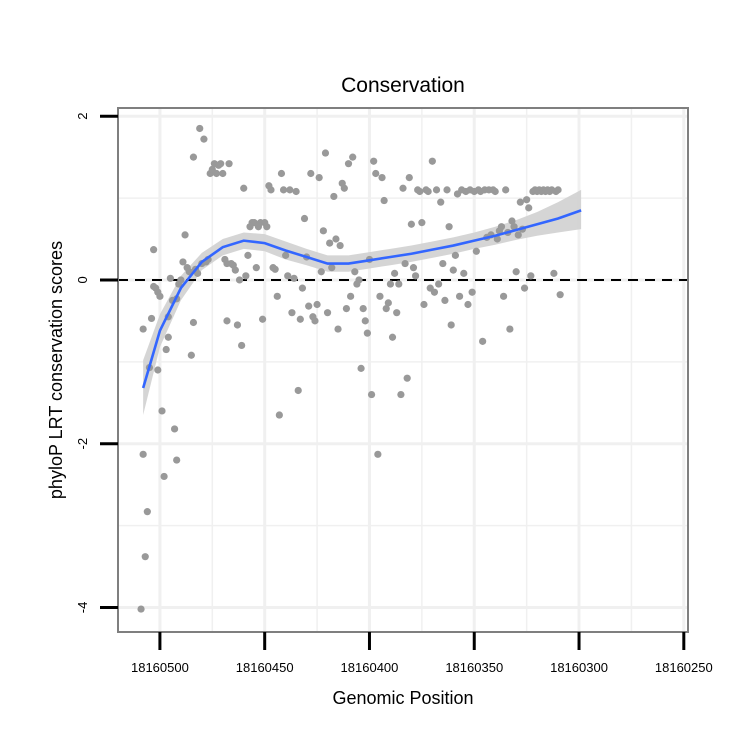  What do you see at coordinates (160, 667) in the screenshot?
I see `x-tick-label: 18160500` at bounding box center [160, 667].